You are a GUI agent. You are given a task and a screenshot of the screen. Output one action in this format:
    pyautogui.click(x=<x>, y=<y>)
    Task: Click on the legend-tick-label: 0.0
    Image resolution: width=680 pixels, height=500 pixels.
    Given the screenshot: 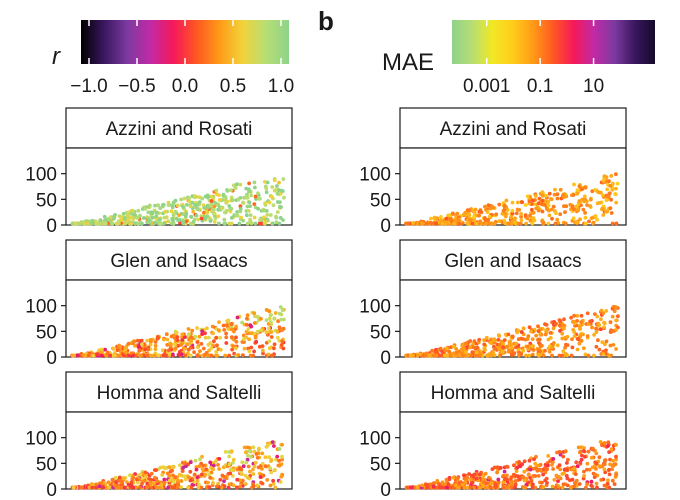 What is the action you would take?
    pyautogui.click(x=185, y=86)
    